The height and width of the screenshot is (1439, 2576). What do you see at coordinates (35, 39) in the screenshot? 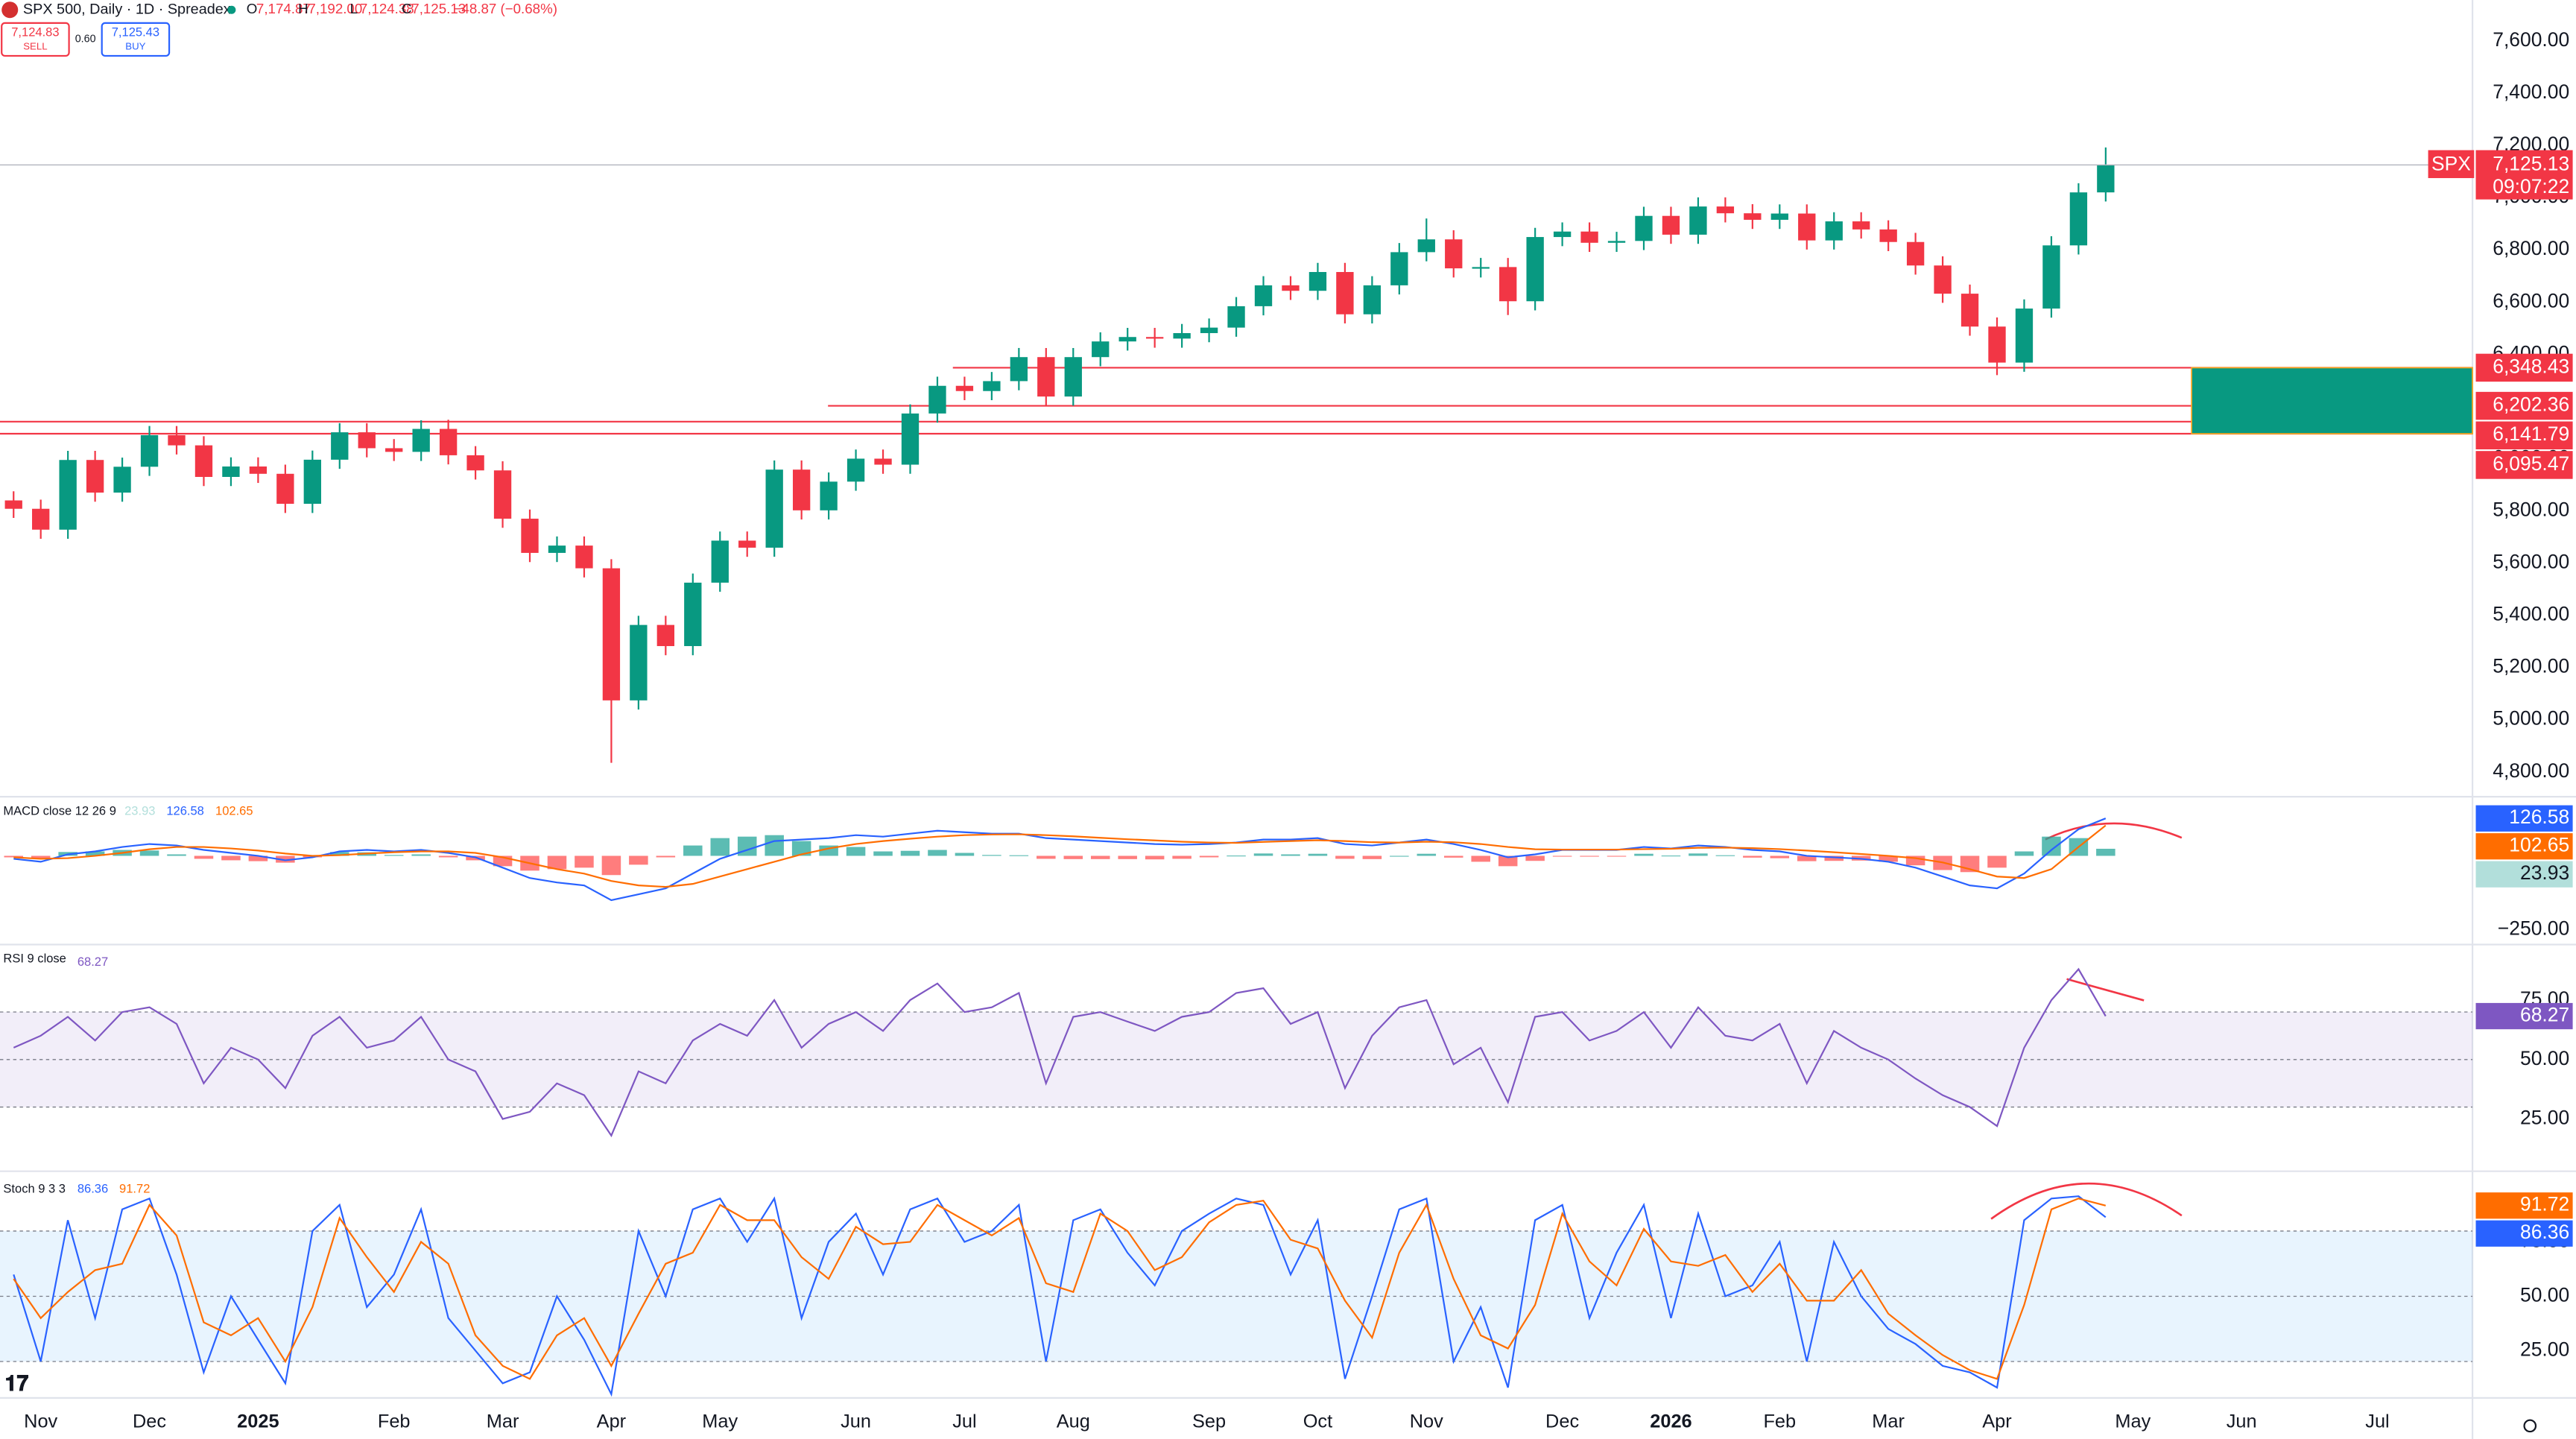
I see `sell-button` at bounding box center [35, 39].